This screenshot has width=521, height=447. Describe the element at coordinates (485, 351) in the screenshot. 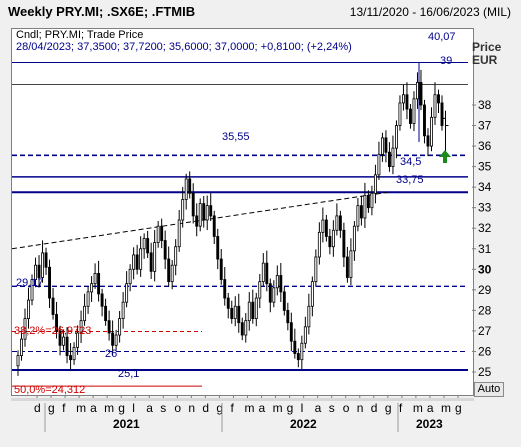

I see `svg-text: 26` at that location.